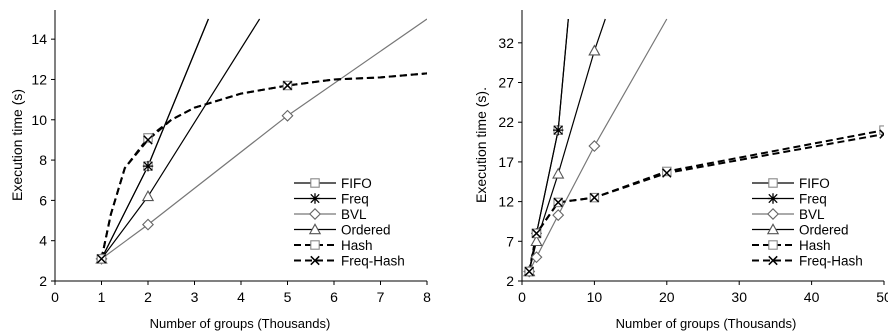 The width and height of the screenshot is (888, 332). What do you see at coordinates (39, 120) in the screenshot?
I see `y-tick-label: 10` at bounding box center [39, 120].